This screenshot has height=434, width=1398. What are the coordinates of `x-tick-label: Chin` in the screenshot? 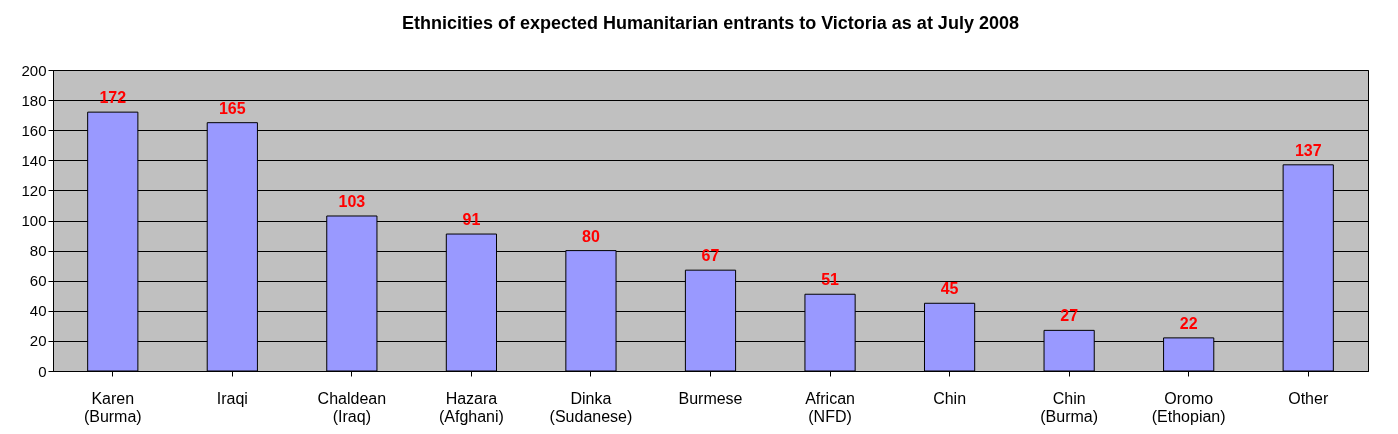 It's located at (950, 398).